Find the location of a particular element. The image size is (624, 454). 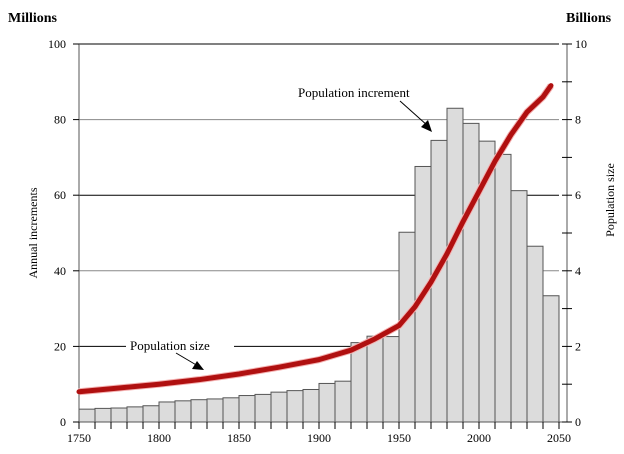

left-tick-label: 0 is located at coordinates (63, 422).